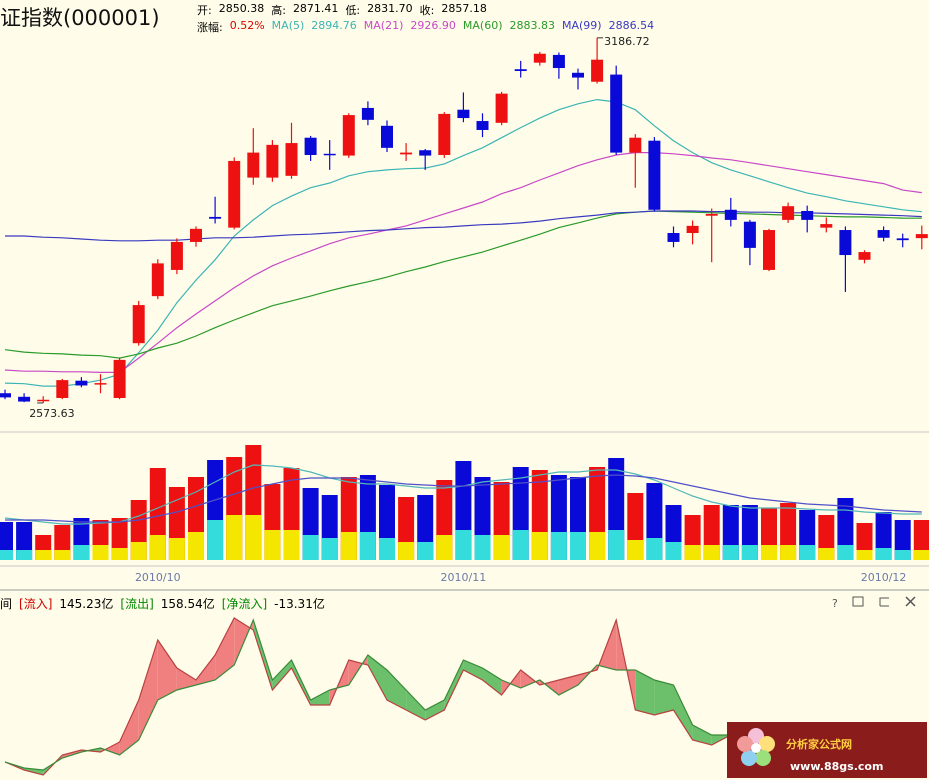  Describe the element at coordinates (482, 25) in the screenshot. I see `ma-name: MA(60)` at that location.